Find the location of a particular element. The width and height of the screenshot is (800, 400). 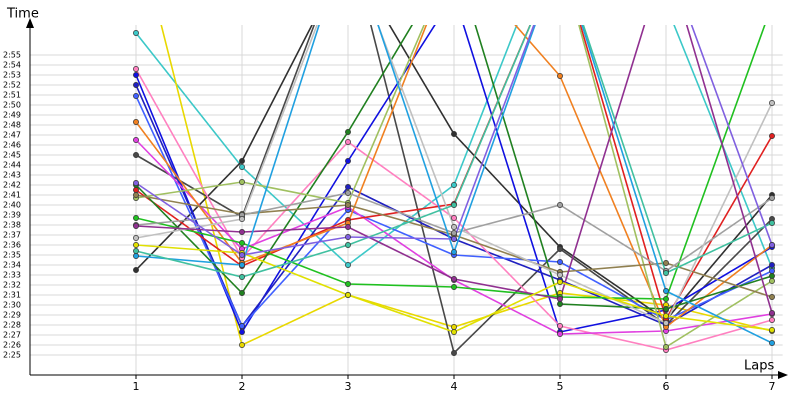

x-tick-label: 3 is located at coordinates (348, 386).